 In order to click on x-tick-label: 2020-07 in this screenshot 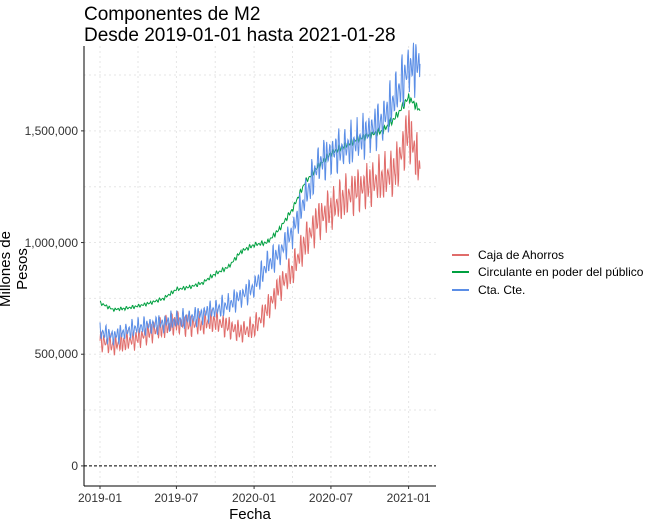, I will do `click(330, 498)`.